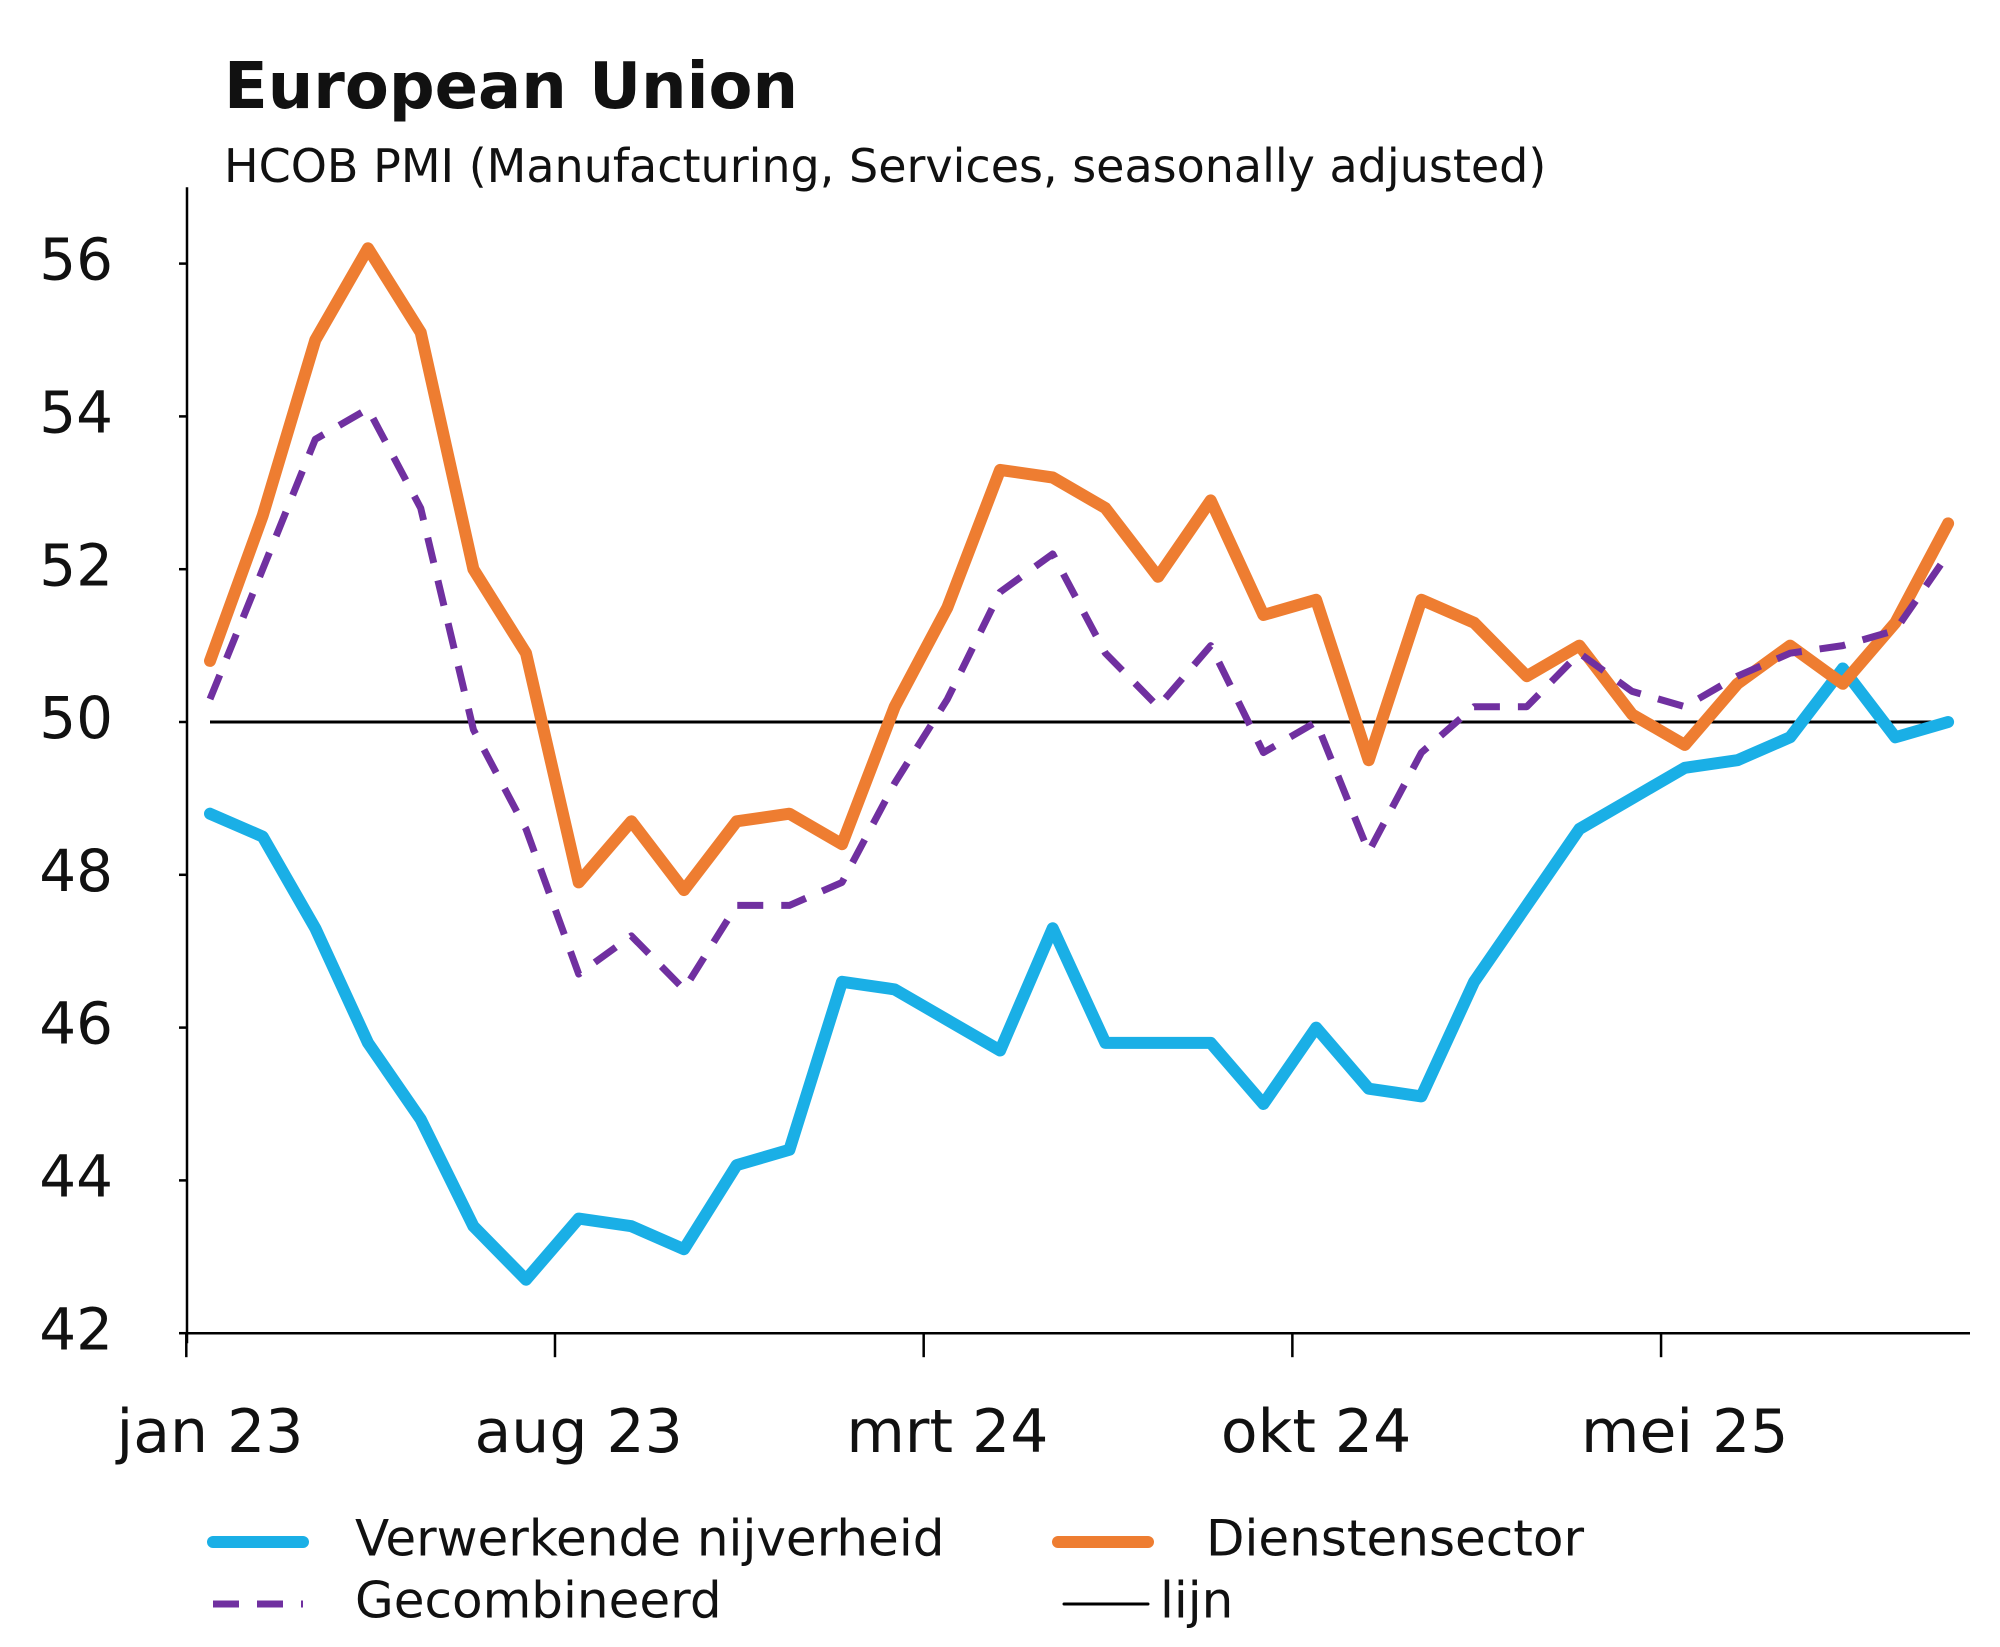  What do you see at coordinates (76, 718) in the screenshot?
I see `y-tick-label: 50` at bounding box center [76, 718].